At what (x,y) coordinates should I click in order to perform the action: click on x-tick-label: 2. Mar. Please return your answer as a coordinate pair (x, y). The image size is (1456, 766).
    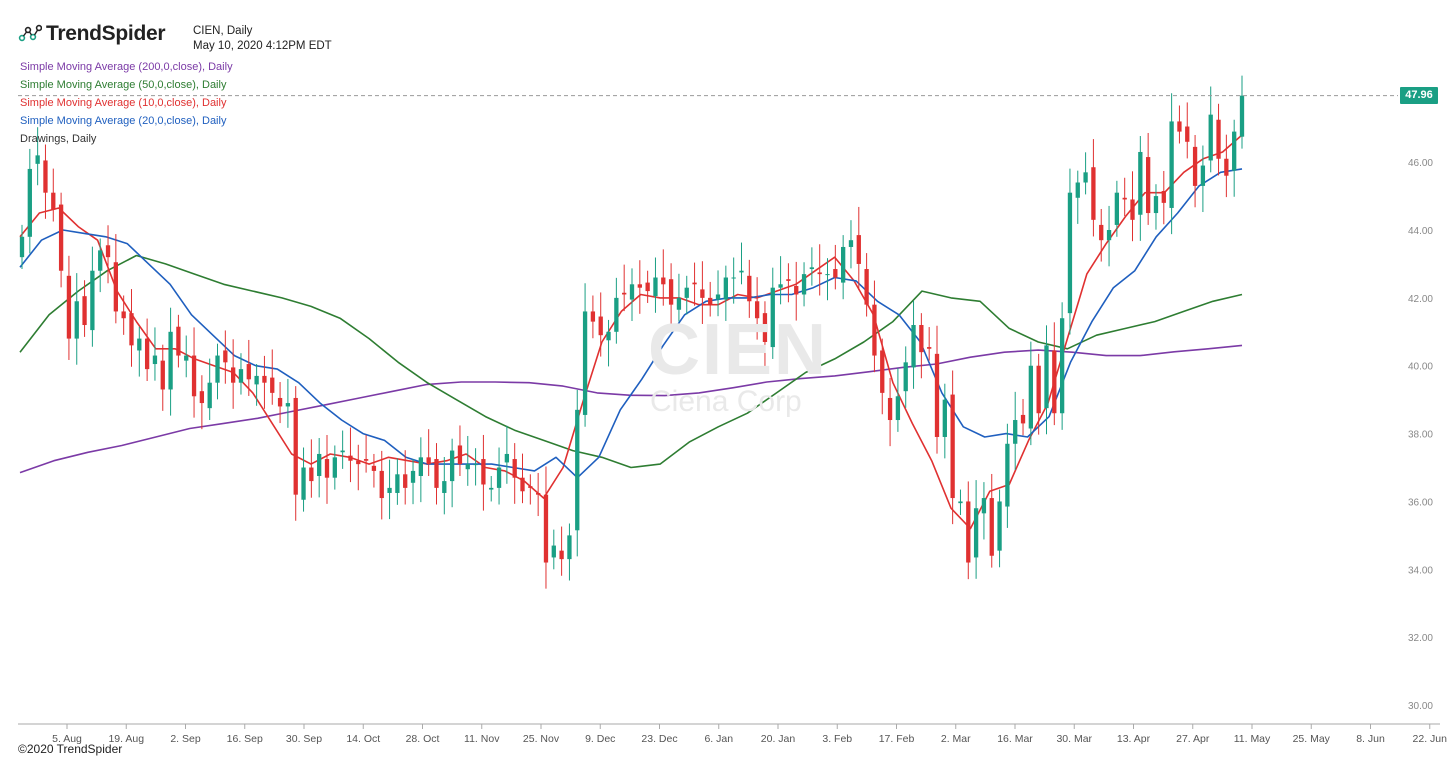
    Looking at the image, I should click on (956, 739).